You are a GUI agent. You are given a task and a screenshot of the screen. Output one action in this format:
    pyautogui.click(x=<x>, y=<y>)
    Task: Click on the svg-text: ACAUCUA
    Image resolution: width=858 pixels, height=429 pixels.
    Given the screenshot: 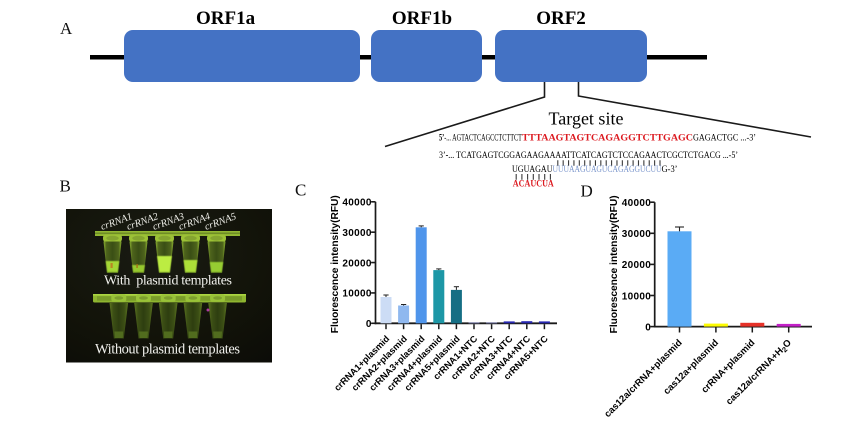 What is the action you would take?
    pyautogui.click(x=533, y=184)
    